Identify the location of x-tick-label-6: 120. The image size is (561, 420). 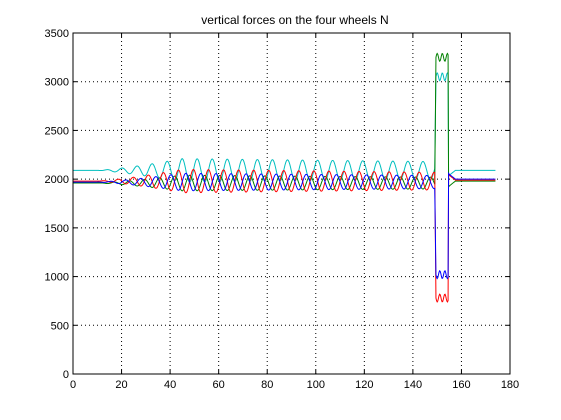
(364, 385).